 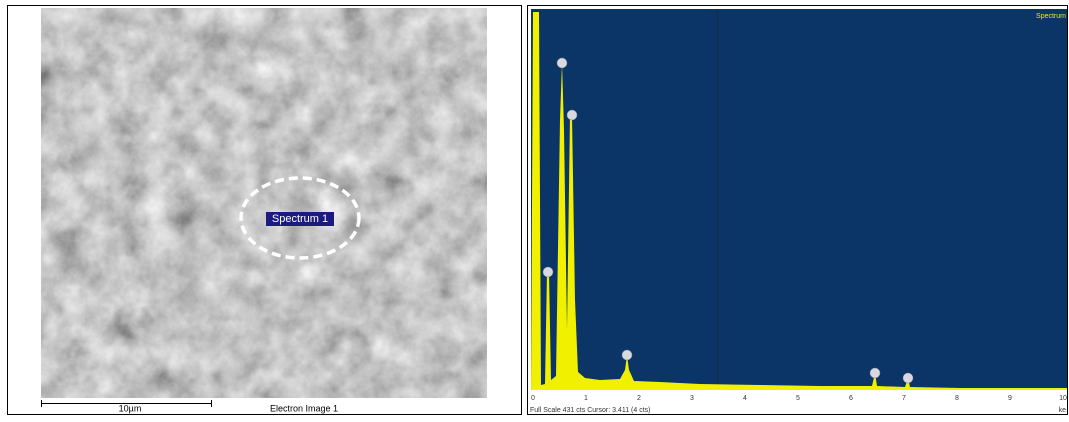 I want to click on x-tick-label: 5, so click(x=798, y=398).